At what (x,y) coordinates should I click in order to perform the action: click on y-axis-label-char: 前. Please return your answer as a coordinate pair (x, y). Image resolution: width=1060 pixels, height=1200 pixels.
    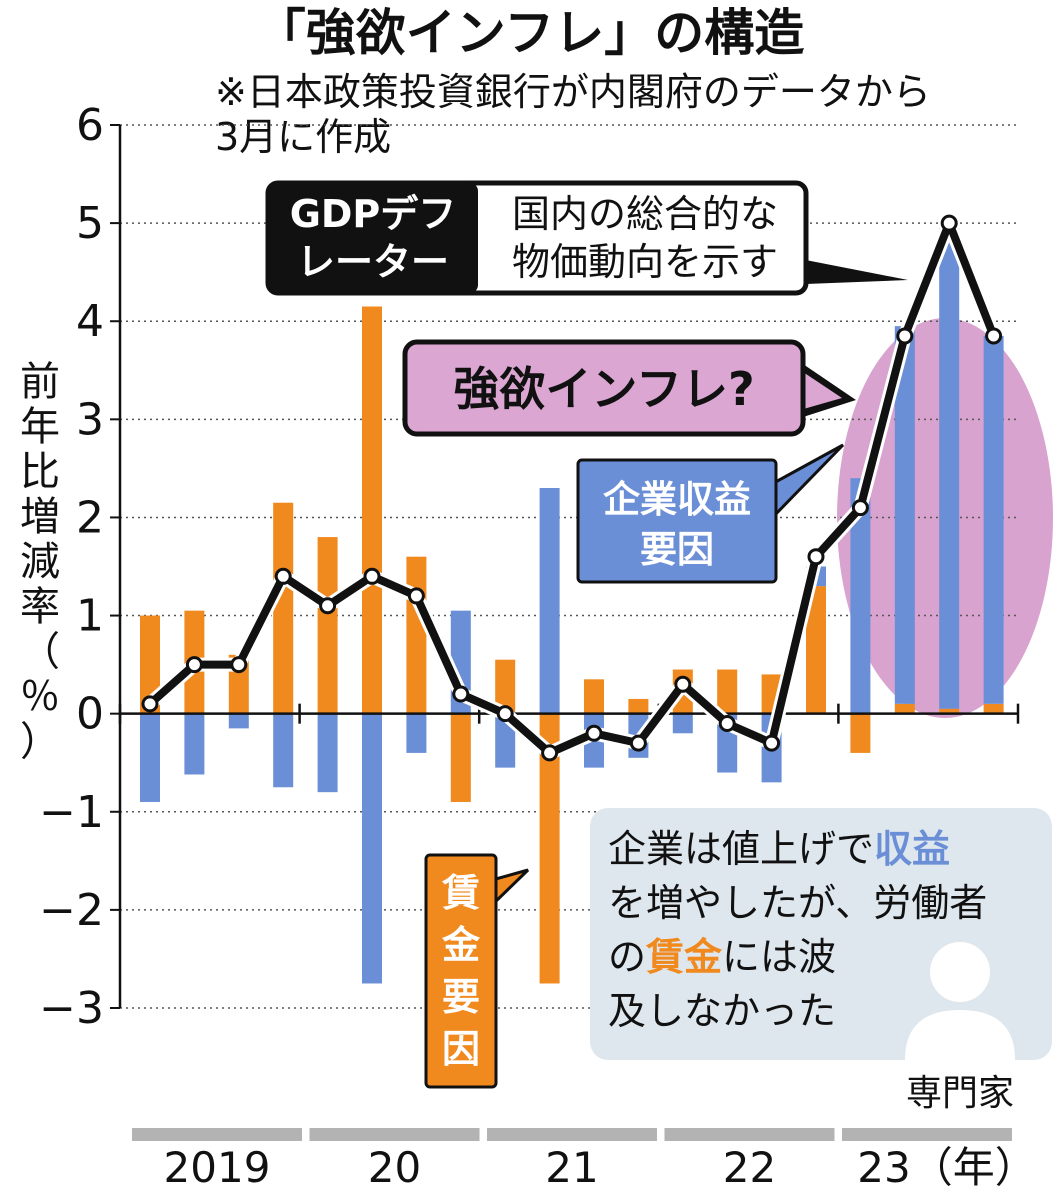
    Looking at the image, I should click on (40, 382).